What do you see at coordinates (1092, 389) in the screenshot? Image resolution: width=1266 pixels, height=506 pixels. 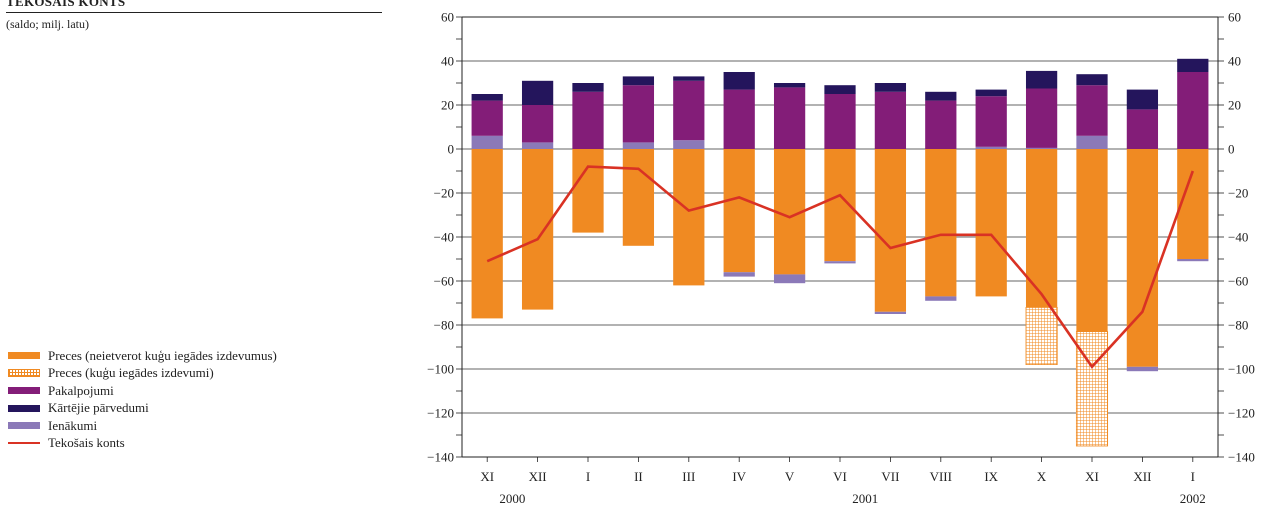 I see `bar-ships` at bounding box center [1092, 389].